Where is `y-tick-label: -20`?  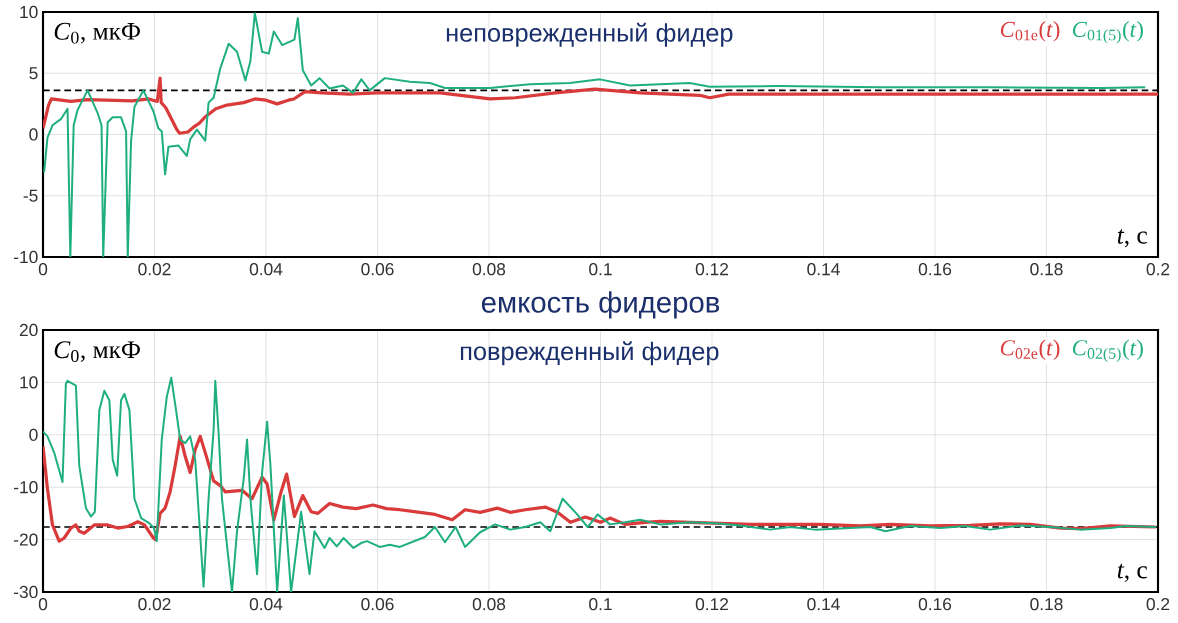 y-tick-label: -20 is located at coordinates (26, 539).